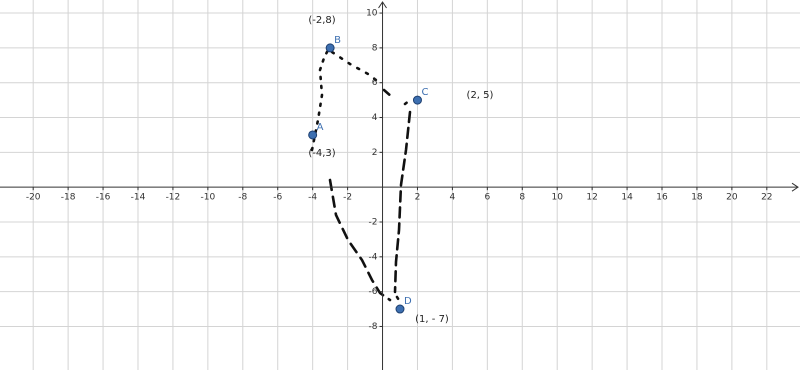  What do you see at coordinates (557, 198) in the screenshot?
I see `x-tick-label: 10` at bounding box center [557, 198].